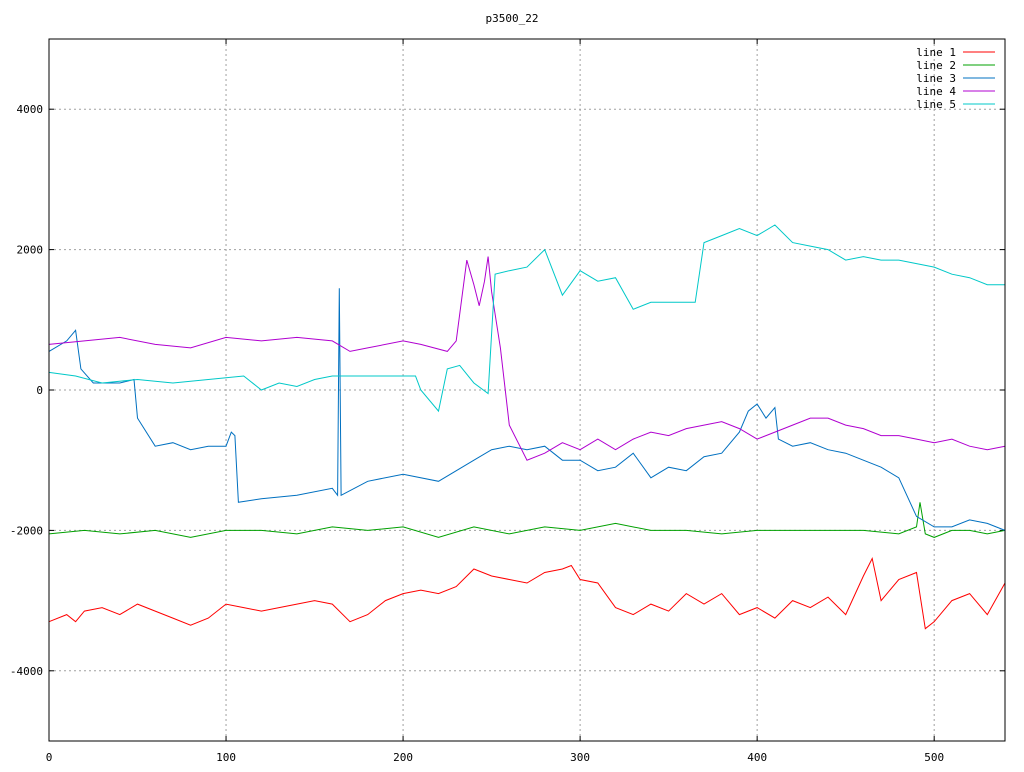 This screenshot has width=1024, height=772. I want to click on x-tick-label: 100, so click(226, 757).